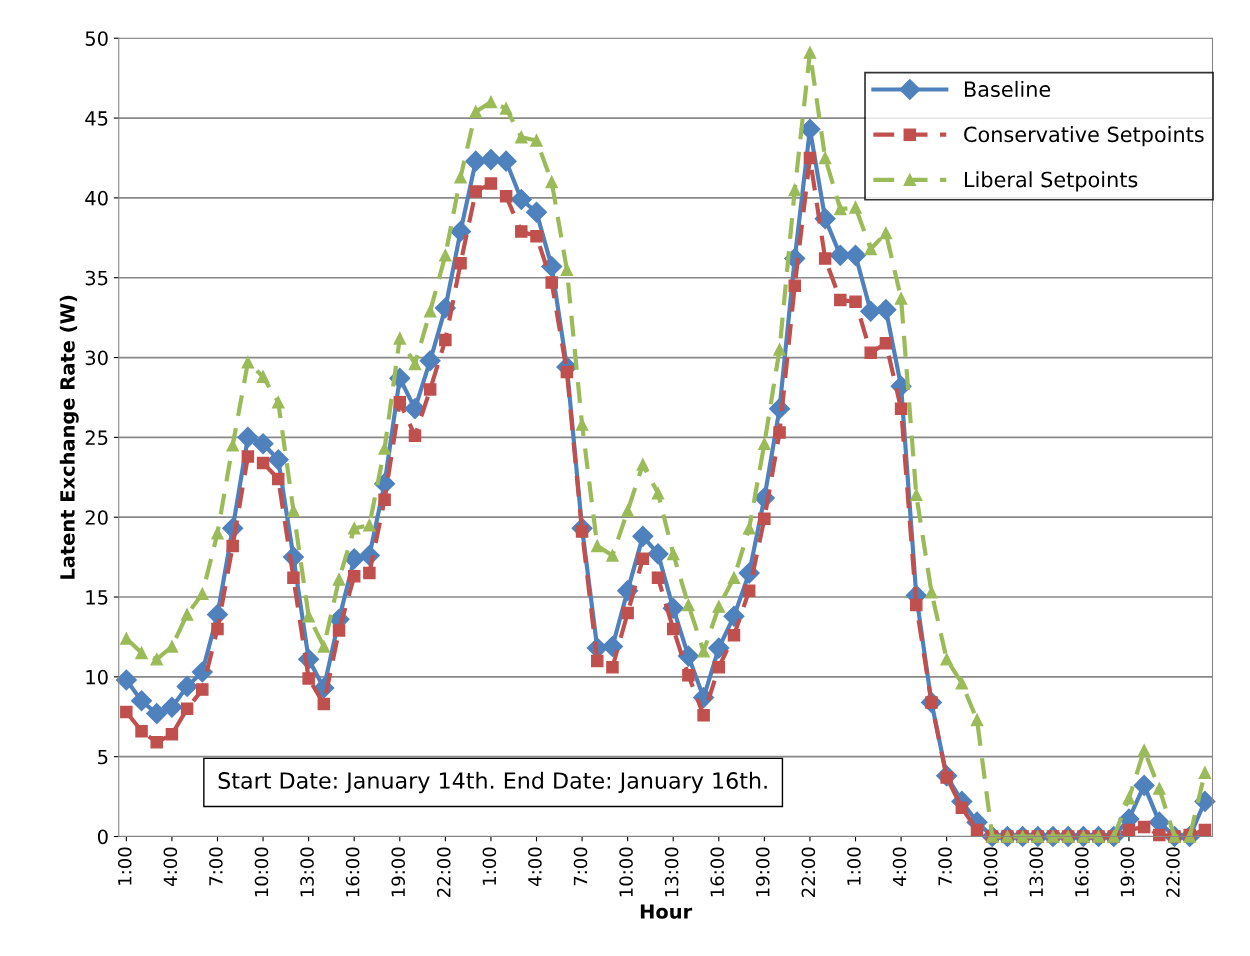 The width and height of the screenshot is (1250, 956). Describe the element at coordinates (1007, 89) in the screenshot. I see `legend-label: Baseline` at that location.